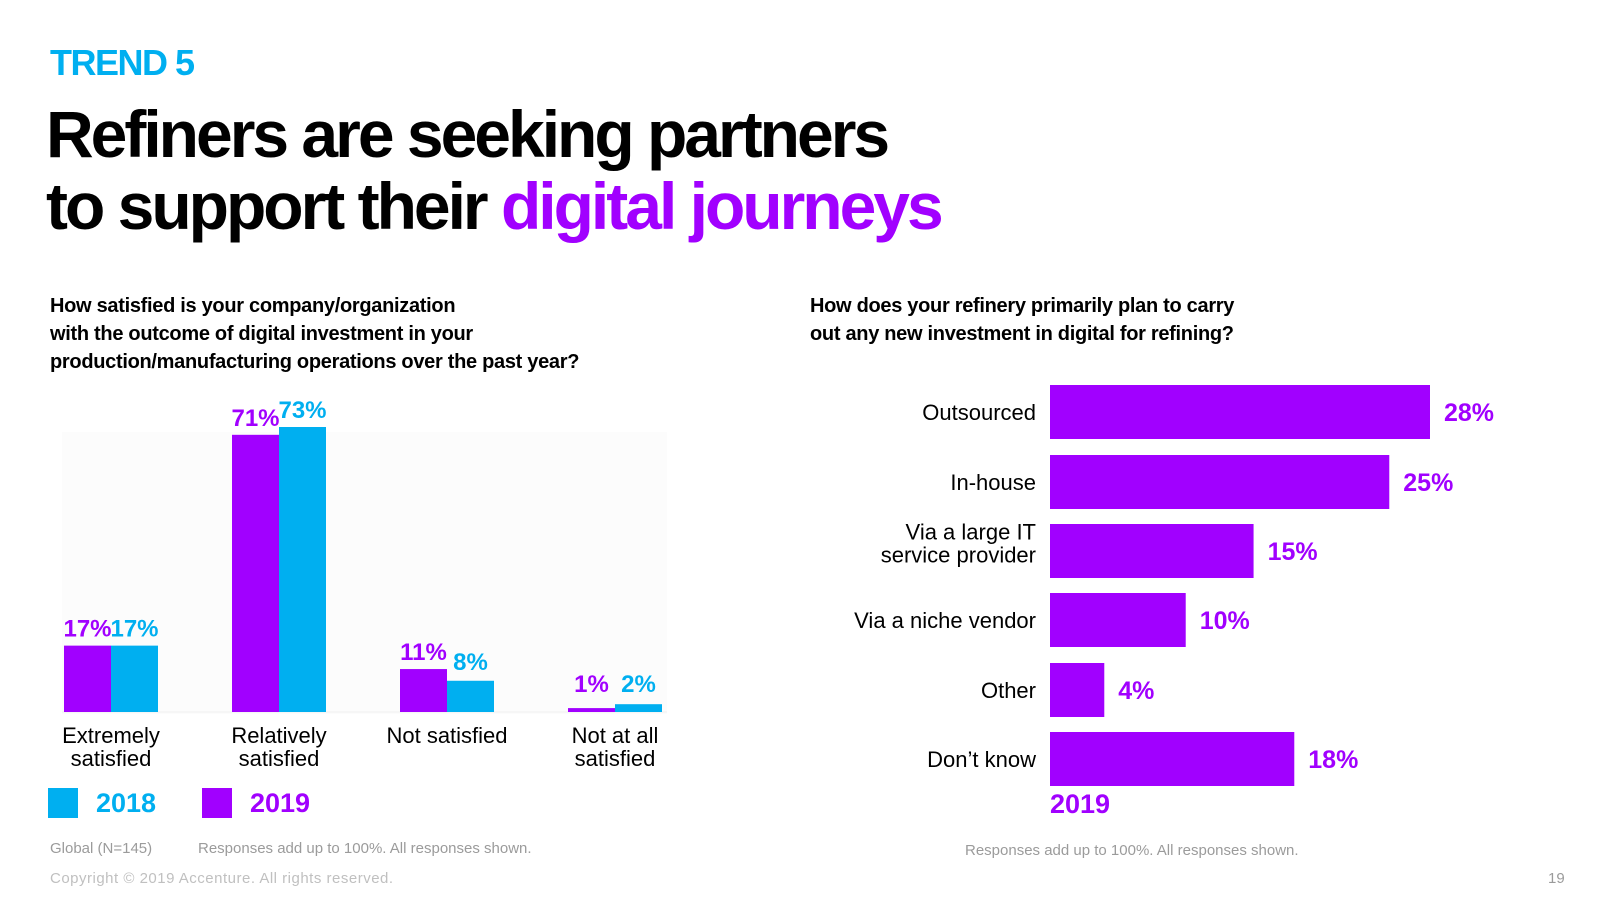 The height and width of the screenshot is (900, 1600). Describe the element at coordinates (101, 848) in the screenshot. I see `sample-size-note: Global (N=145)` at that location.